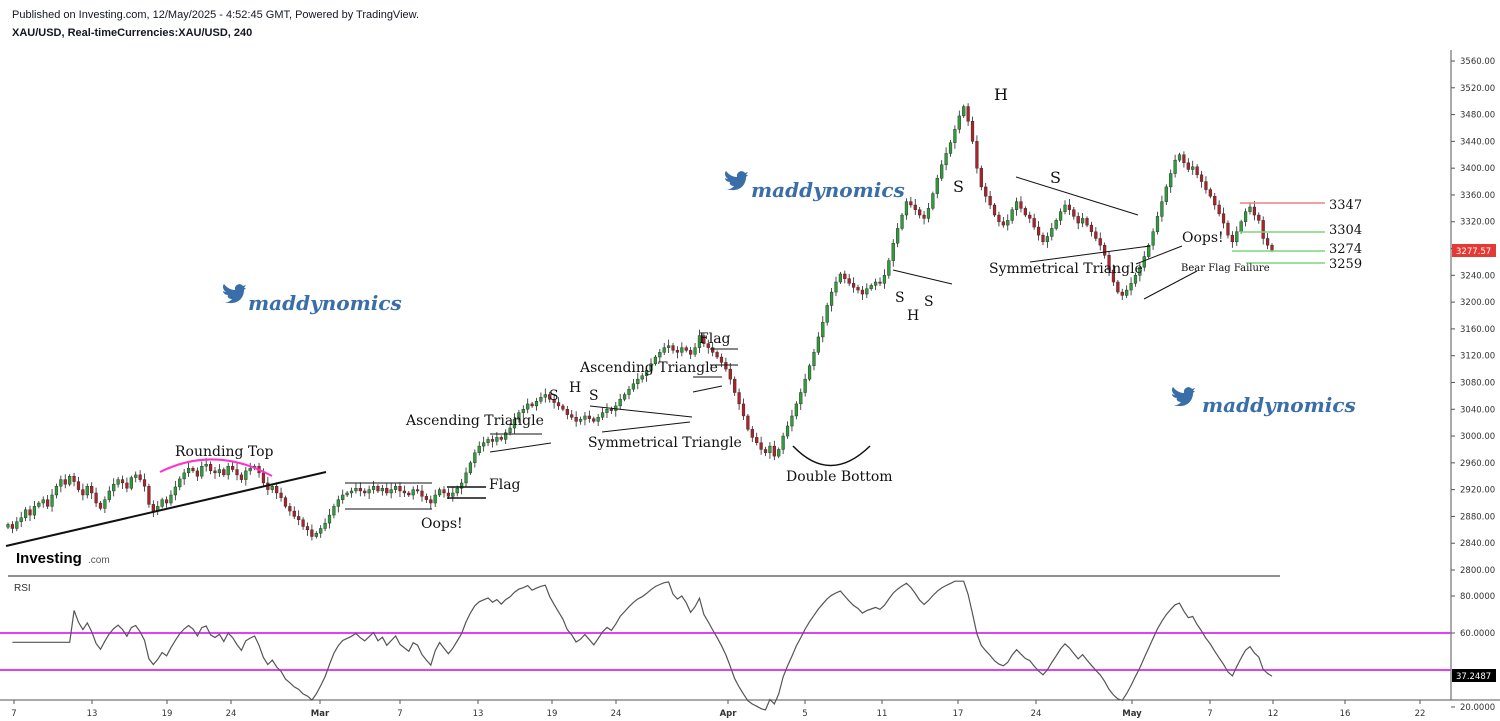 The image size is (1500, 721). I want to click on rsi-current-label: 37.2487, so click(1473, 677).